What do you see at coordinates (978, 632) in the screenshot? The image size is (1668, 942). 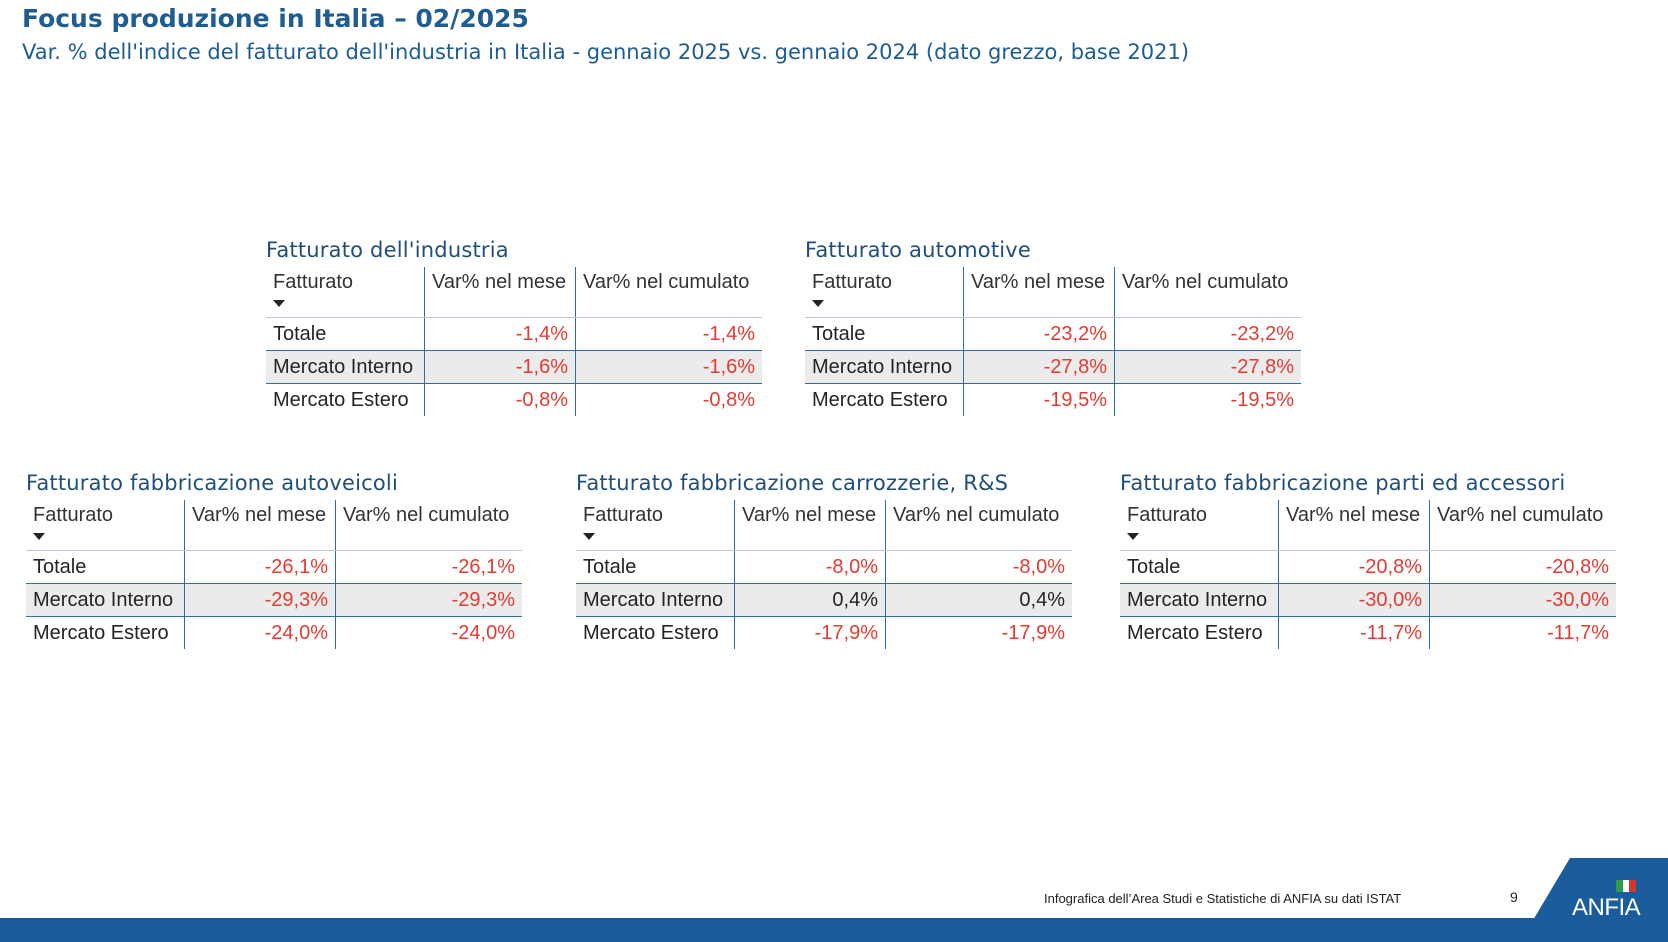 I see `var-cumulato-cell: -17,9%` at bounding box center [978, 632].